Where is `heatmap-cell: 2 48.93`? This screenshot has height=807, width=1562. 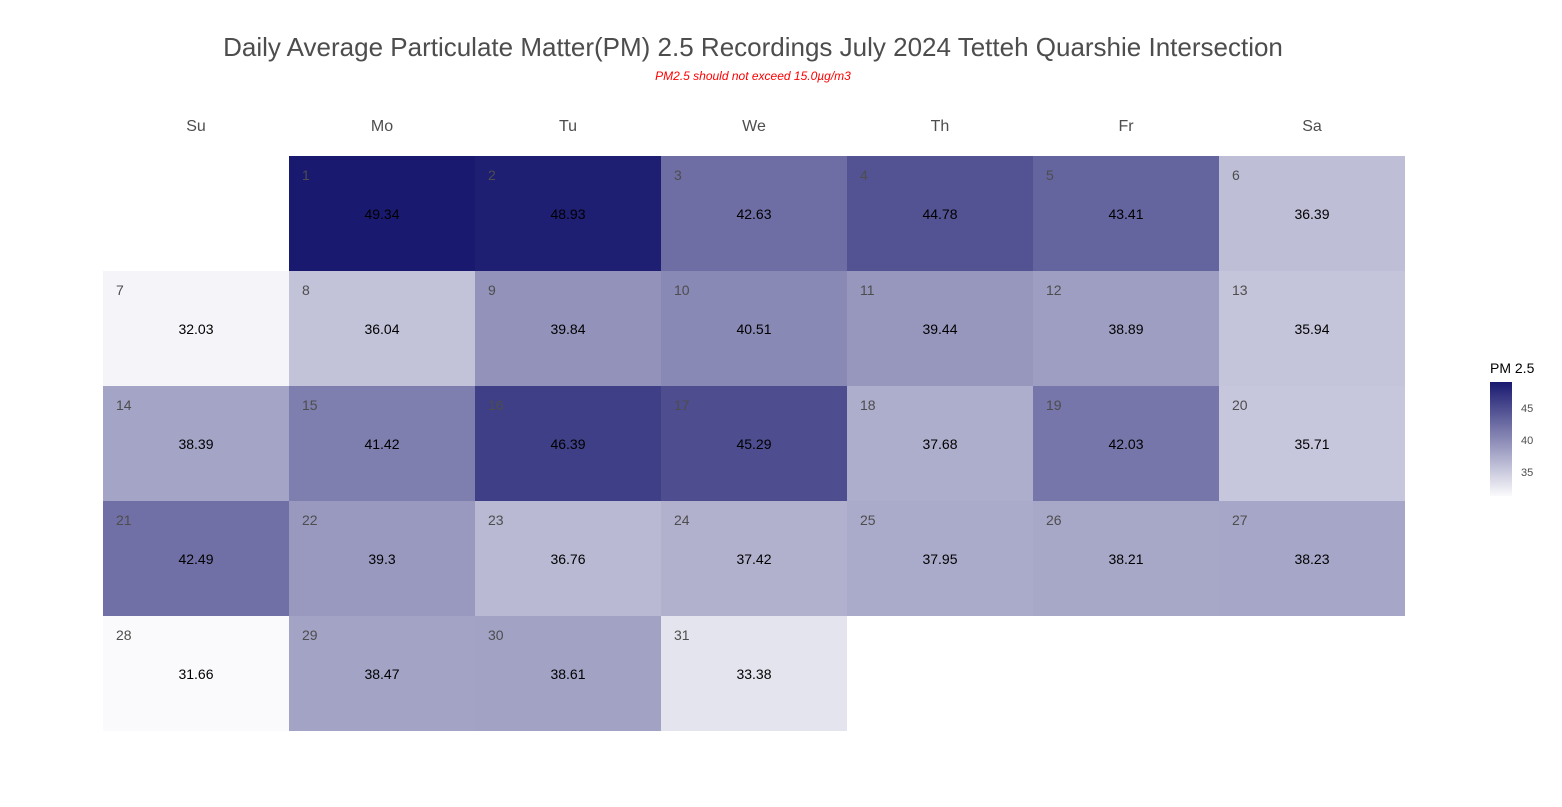
heatmap-cell: 2 48.93 is located at coordinates (568, 213).